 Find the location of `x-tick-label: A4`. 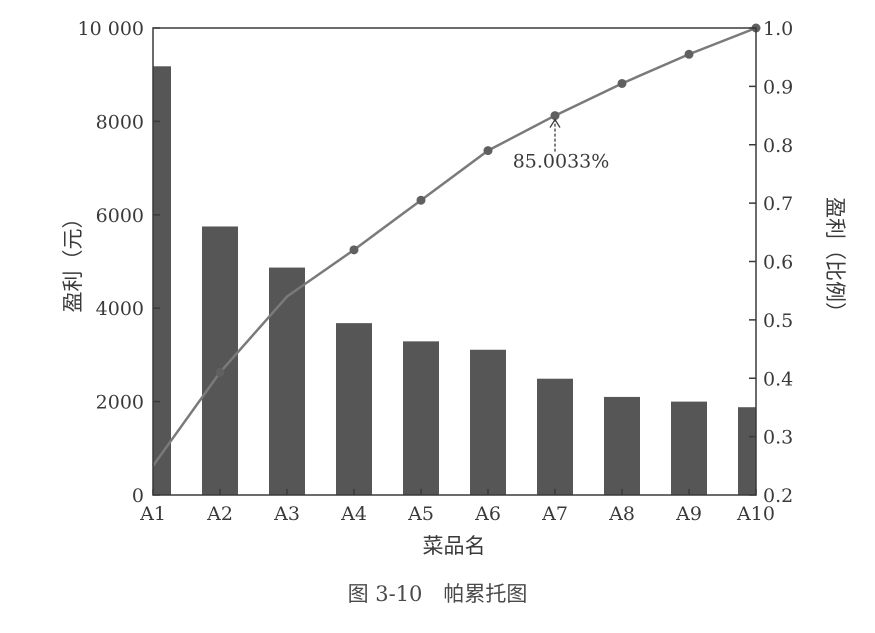

x-tick-label: A4 is located at coordinates (353, 514).